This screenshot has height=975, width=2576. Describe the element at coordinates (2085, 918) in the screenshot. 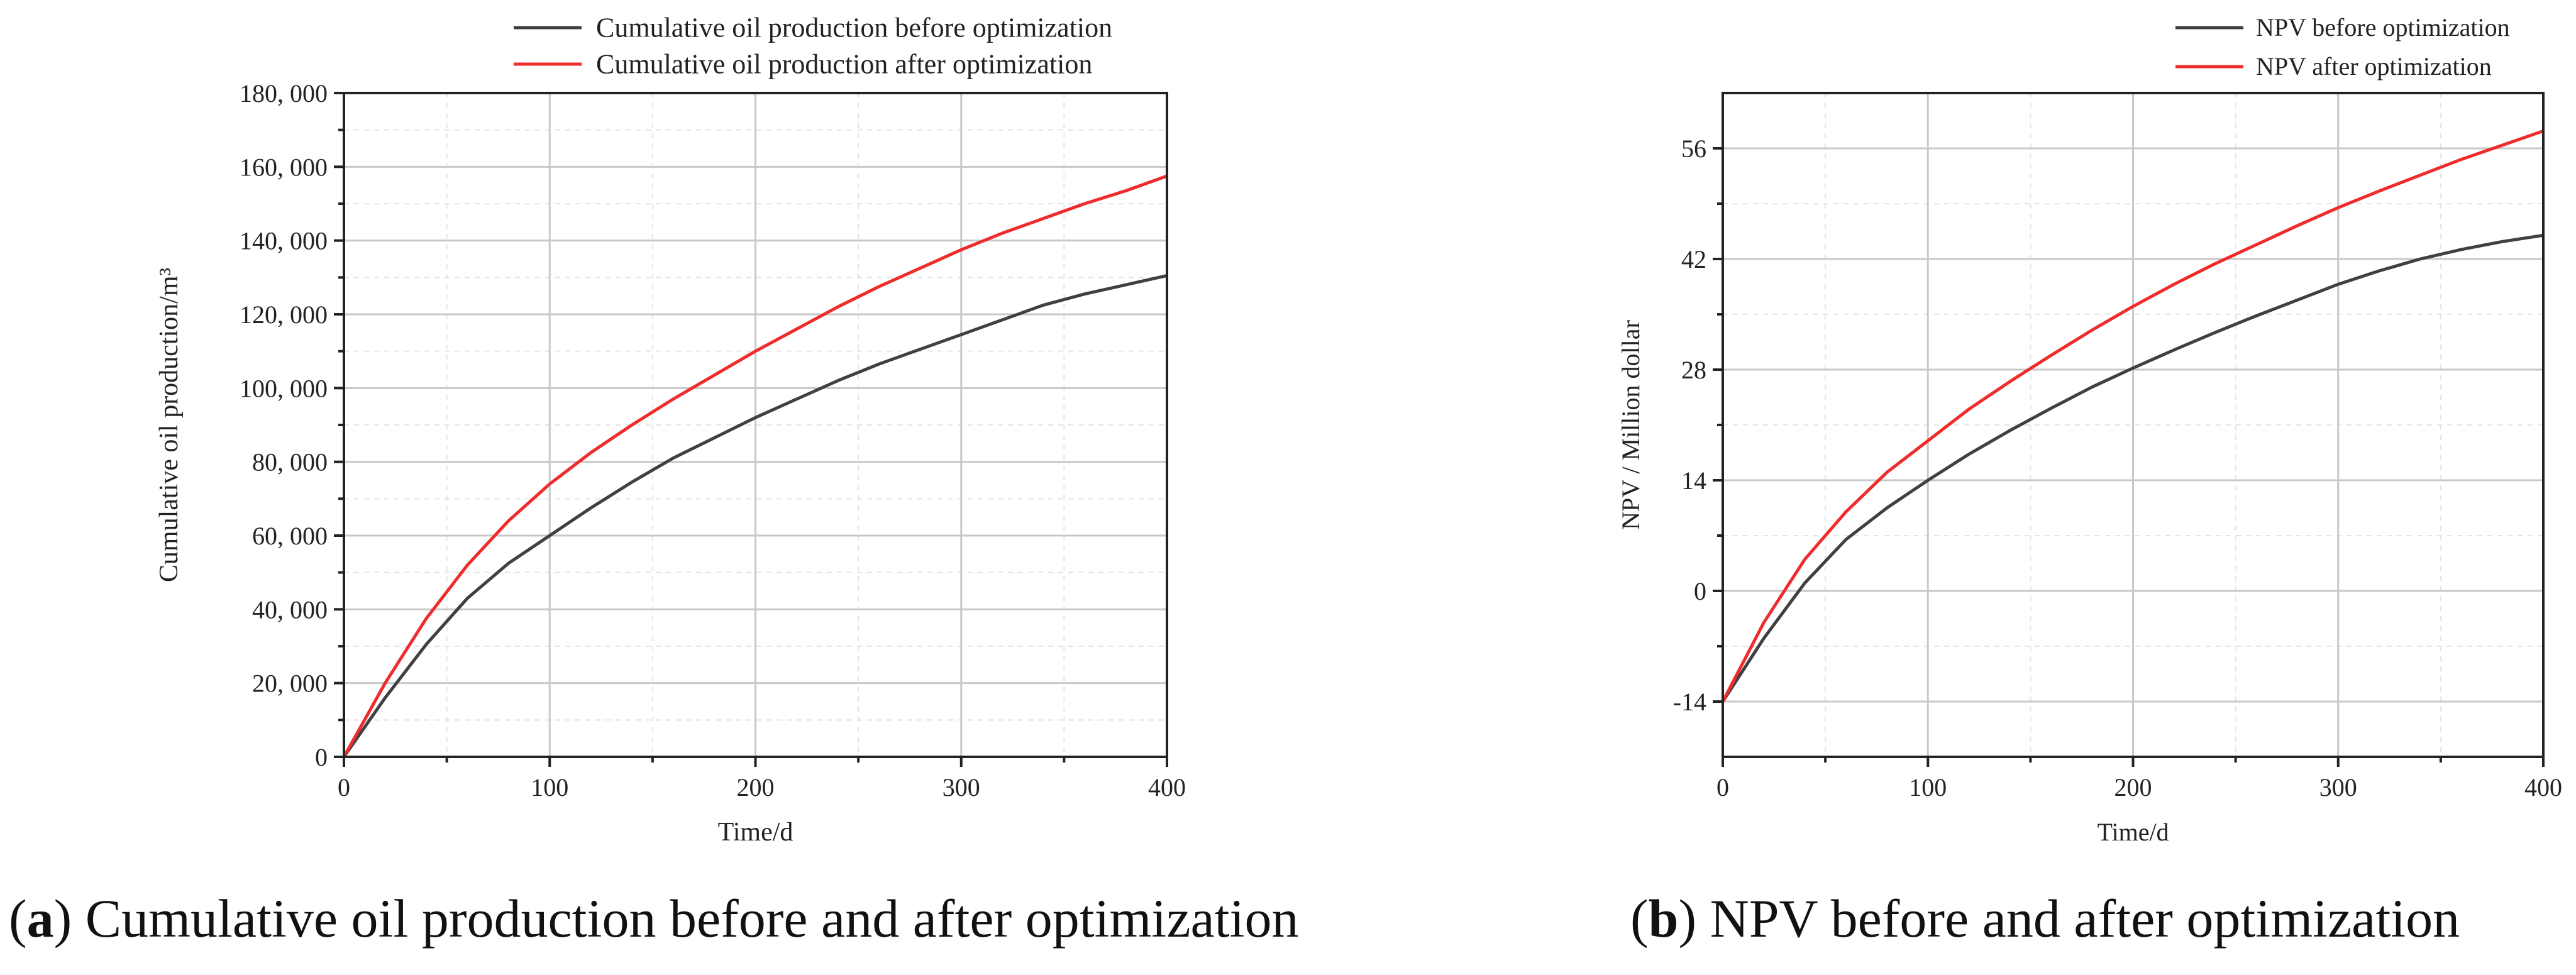

I see `caption-b-text: NPV before and after optimization` at that location.